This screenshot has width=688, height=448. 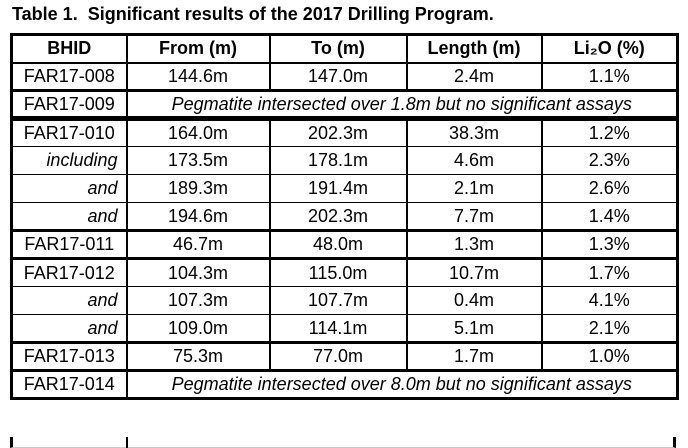 I want to click on length-cell: 2.1m, so click(x=473, y=188).